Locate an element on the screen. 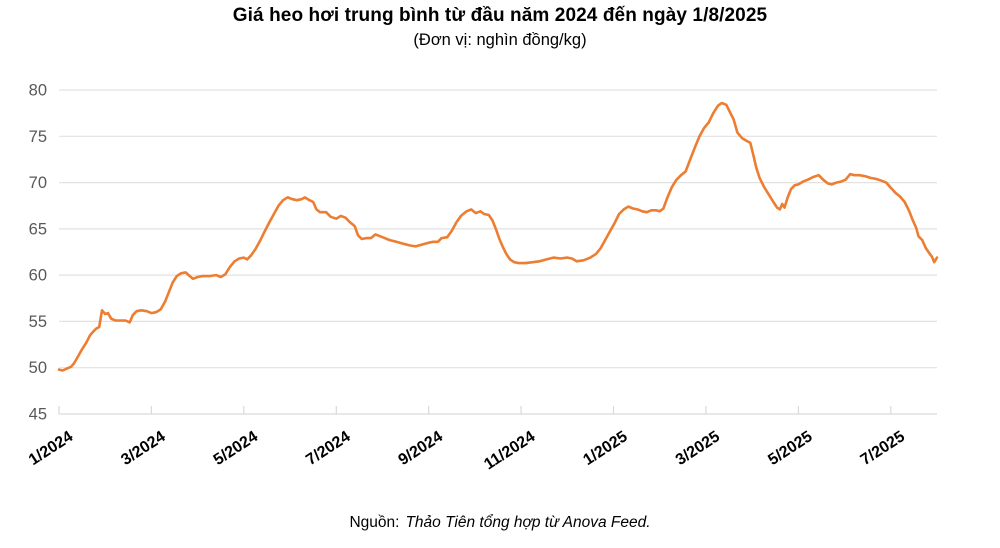 This screenshot has width=1000, height=548. source-label: Nguồn: is located at coordinates (374, 522).